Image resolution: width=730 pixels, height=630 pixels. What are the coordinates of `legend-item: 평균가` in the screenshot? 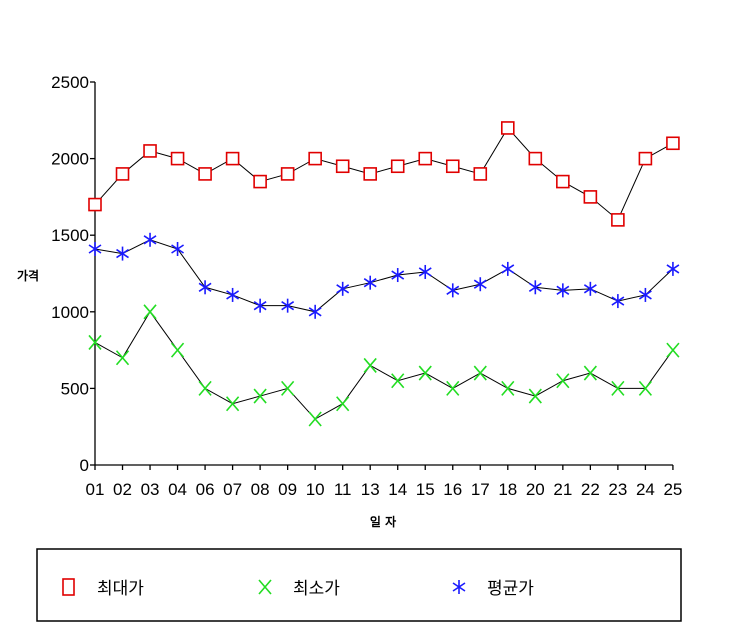 It's located at (493, 589).